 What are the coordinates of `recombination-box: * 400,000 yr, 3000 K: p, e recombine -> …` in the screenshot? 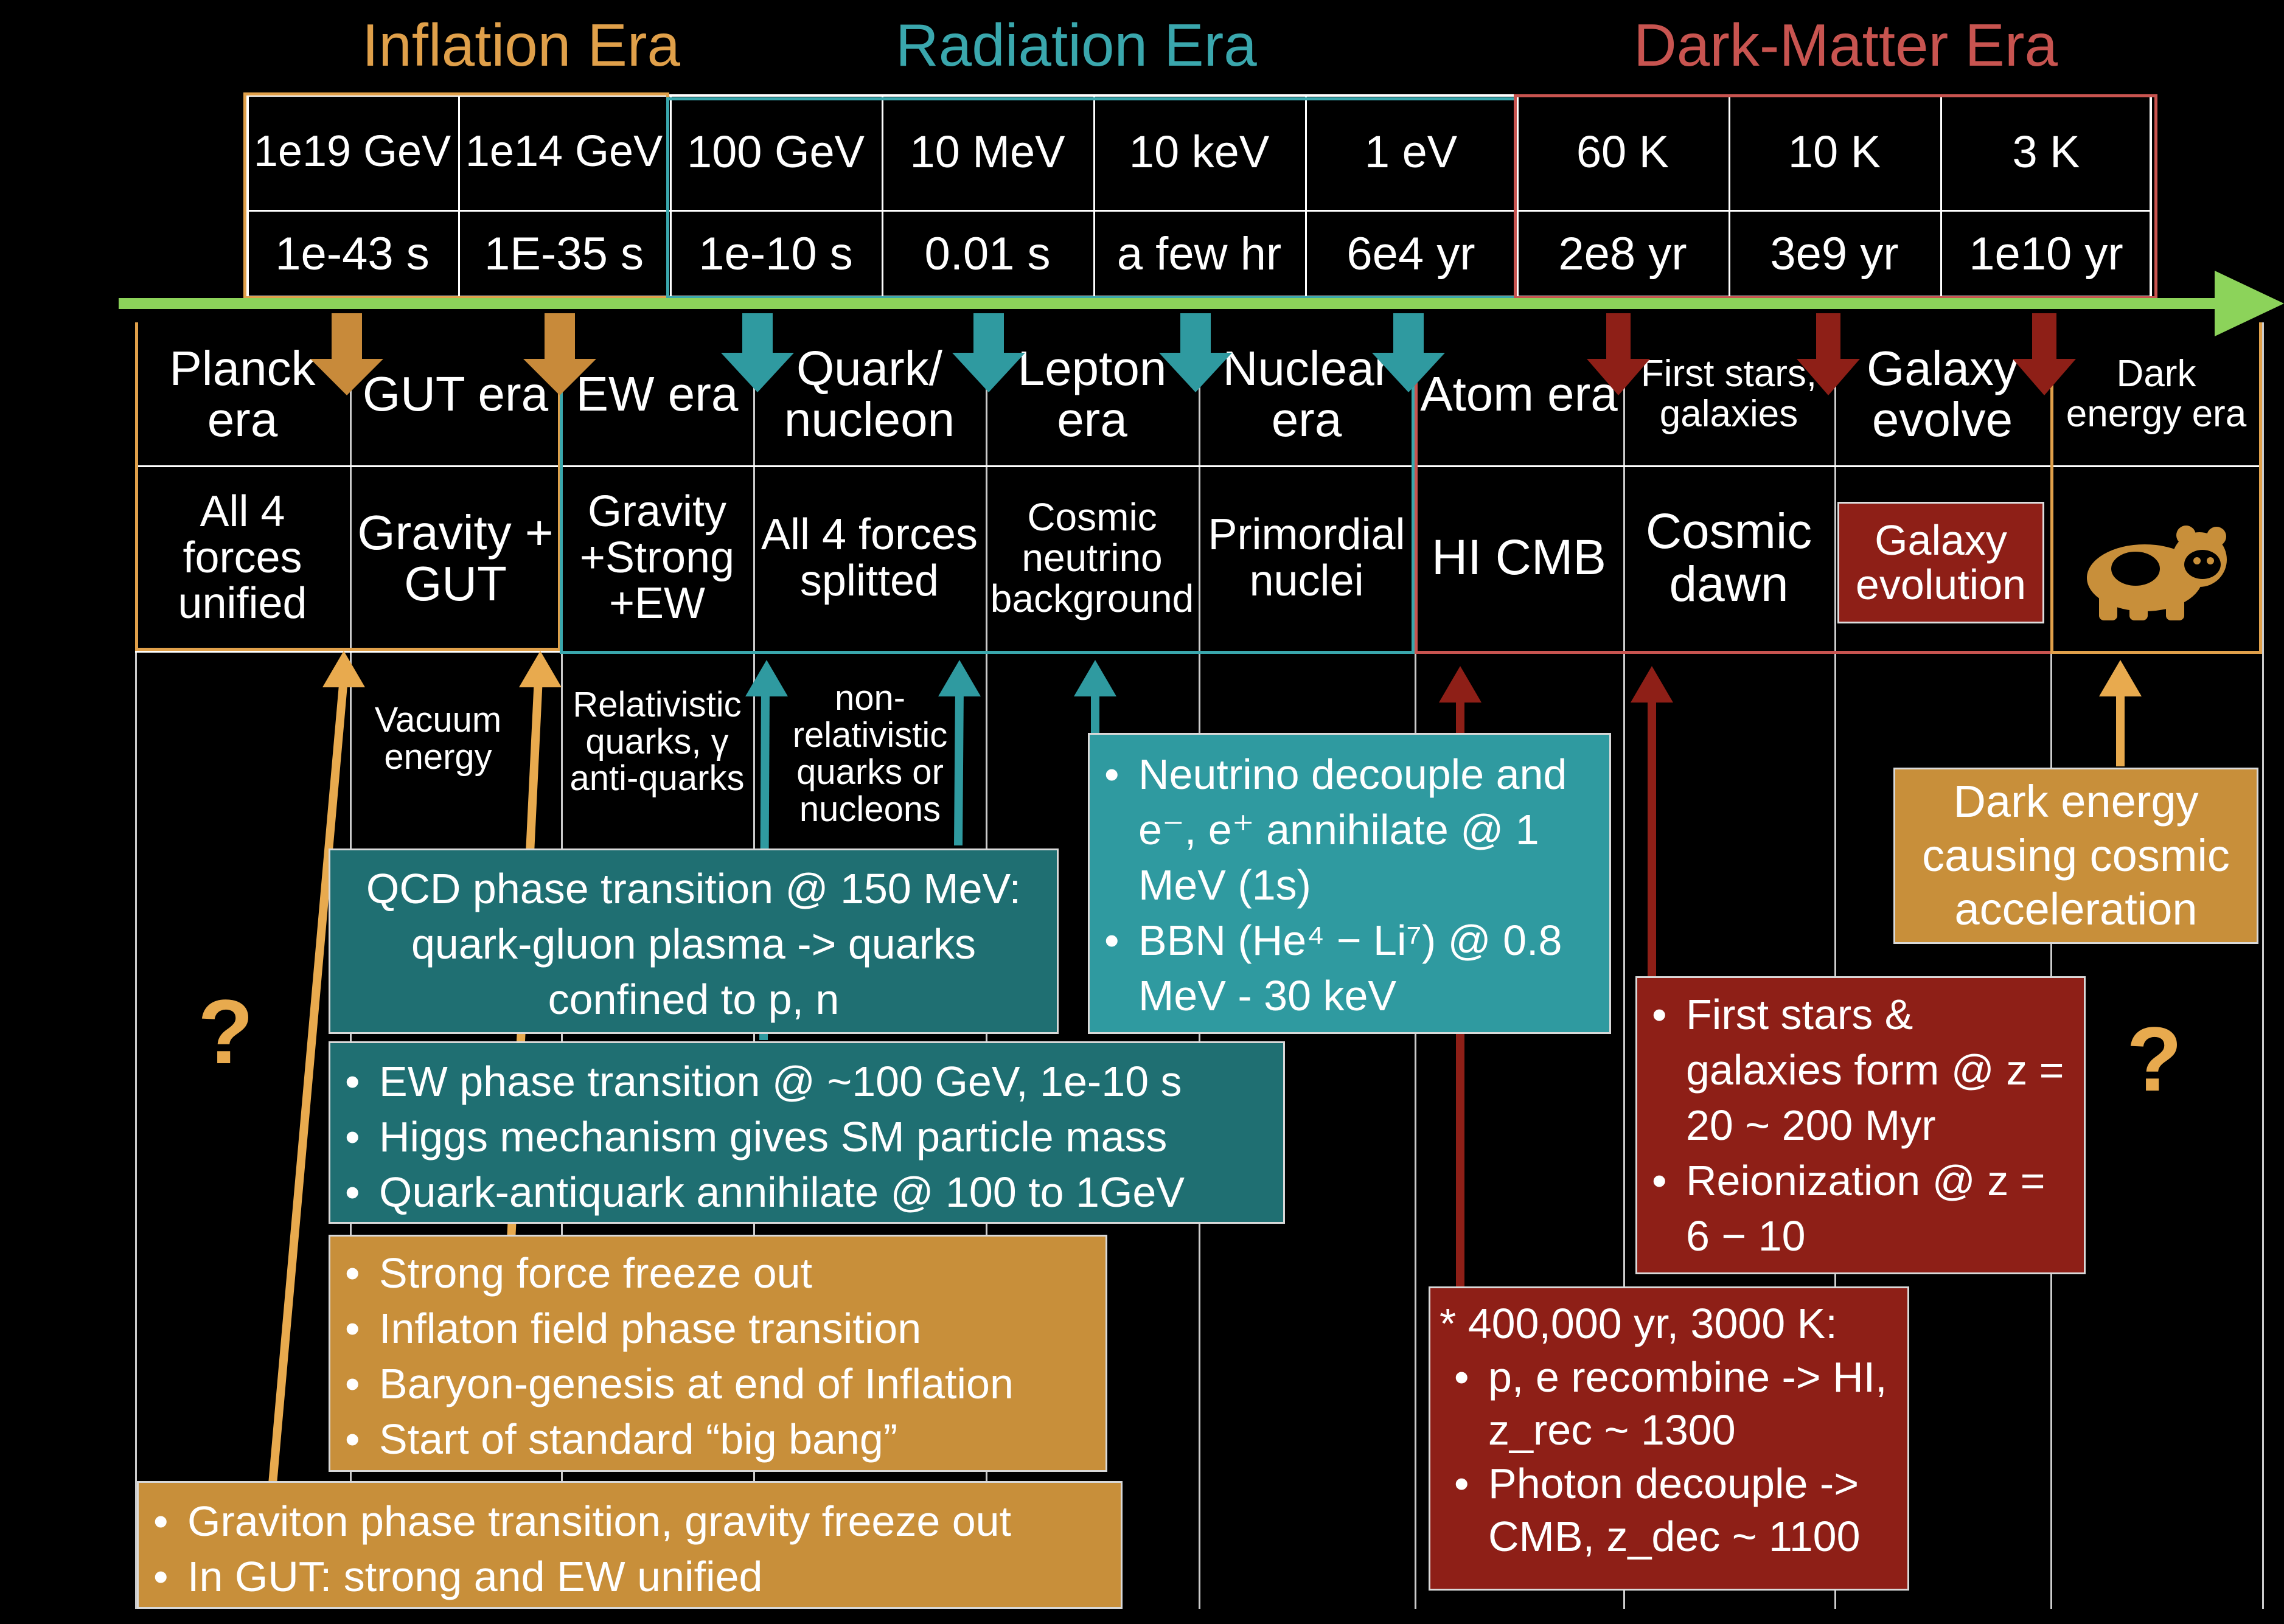 It's located at (1669, 1438).